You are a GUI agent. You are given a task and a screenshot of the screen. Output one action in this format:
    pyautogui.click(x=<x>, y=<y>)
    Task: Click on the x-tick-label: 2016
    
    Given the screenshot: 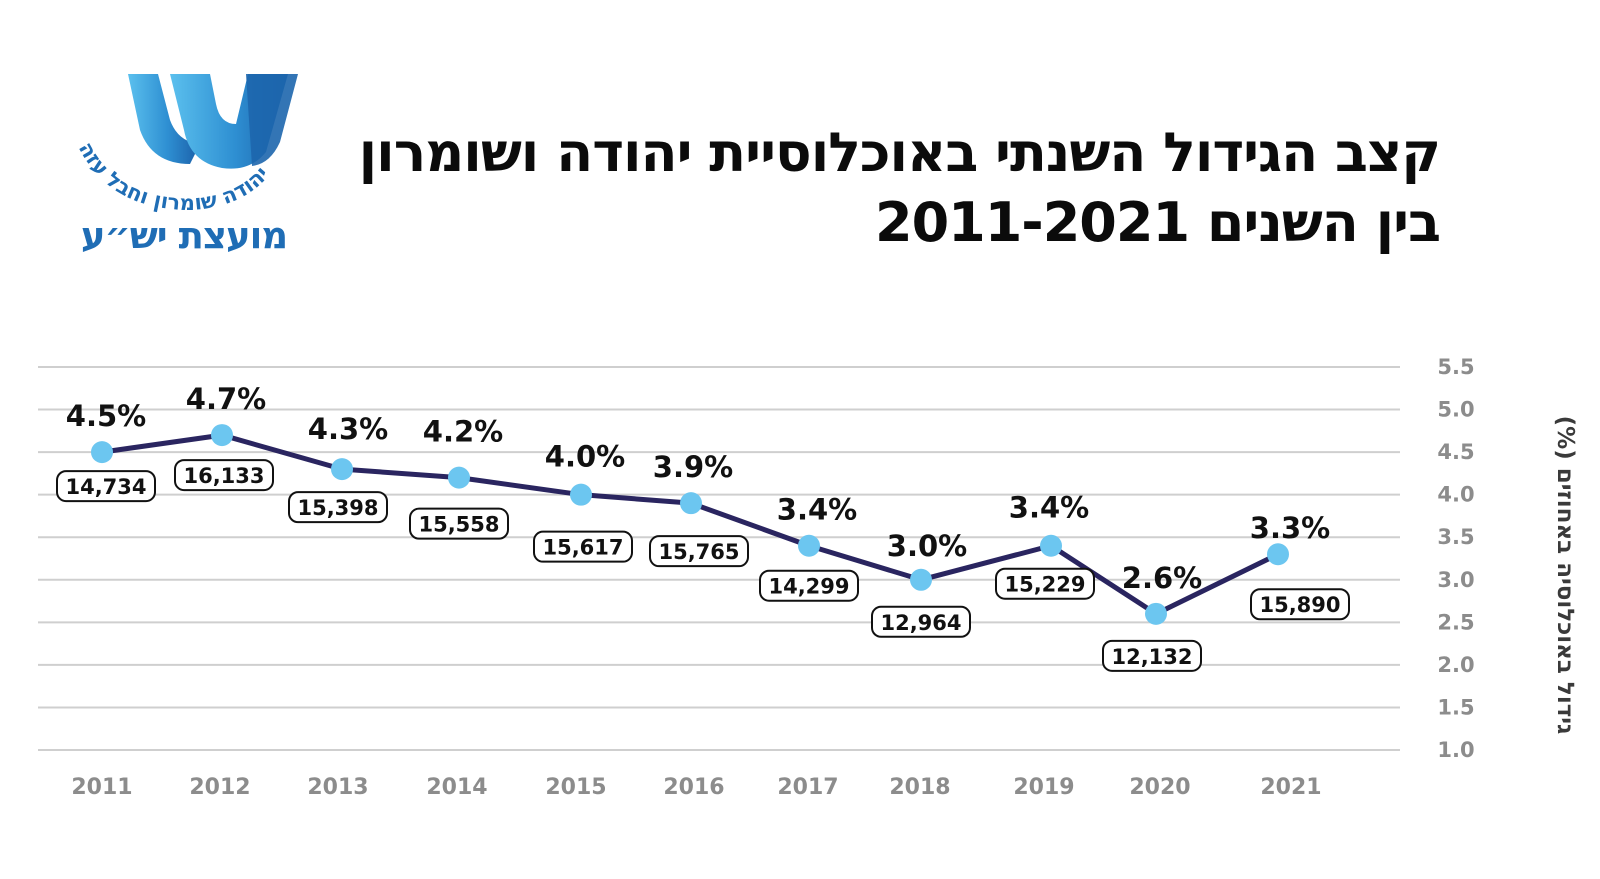 What is the action you would take?
    pyautogui.click(x=693, y=787)
    